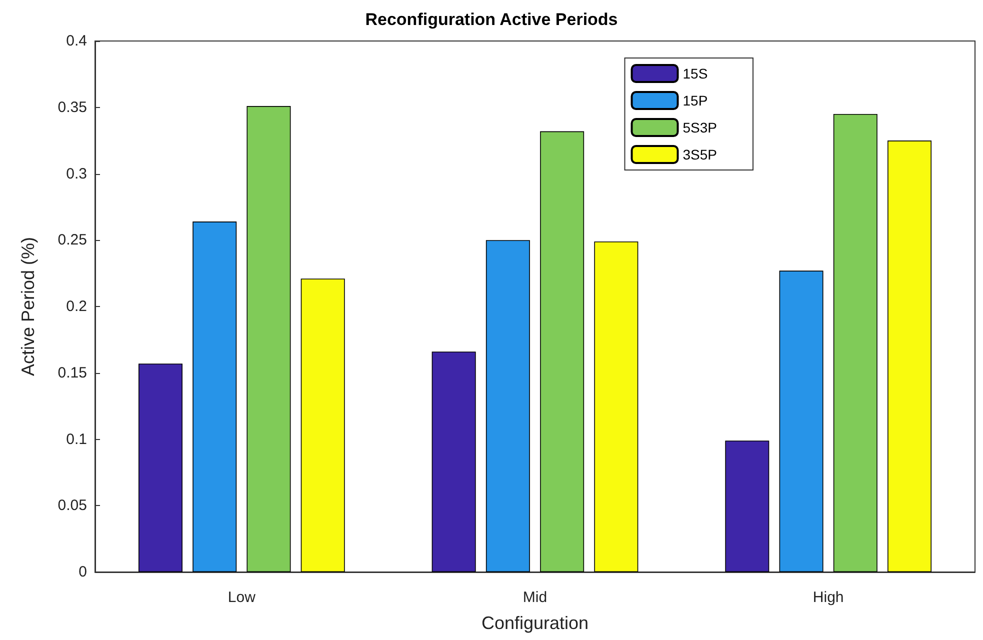 The image size is (983, 640). Describe the element at coordinates (82, 572) in the screenshot. I see `y-tick-label: 0` at that location.